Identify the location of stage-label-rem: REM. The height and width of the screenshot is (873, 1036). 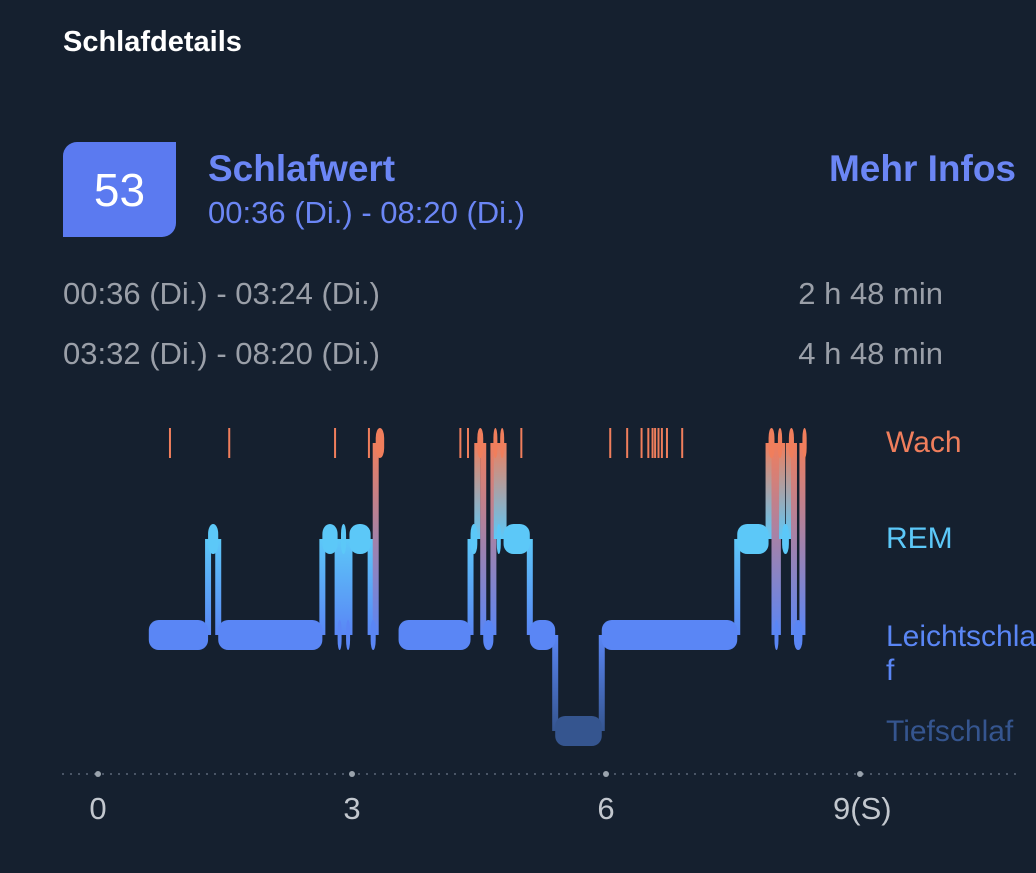
(919, 538).